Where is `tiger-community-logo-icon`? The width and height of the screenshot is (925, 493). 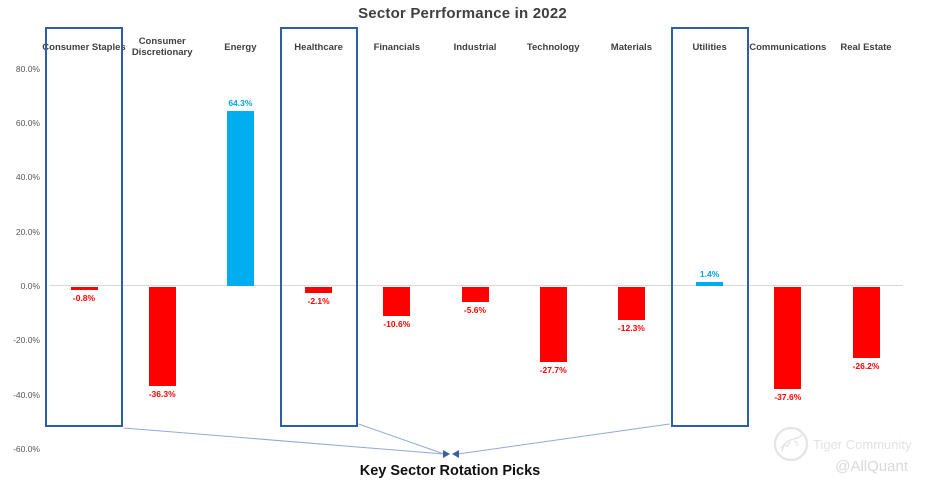 tiger-community-logo-icon is located at coordinates (791, 444).